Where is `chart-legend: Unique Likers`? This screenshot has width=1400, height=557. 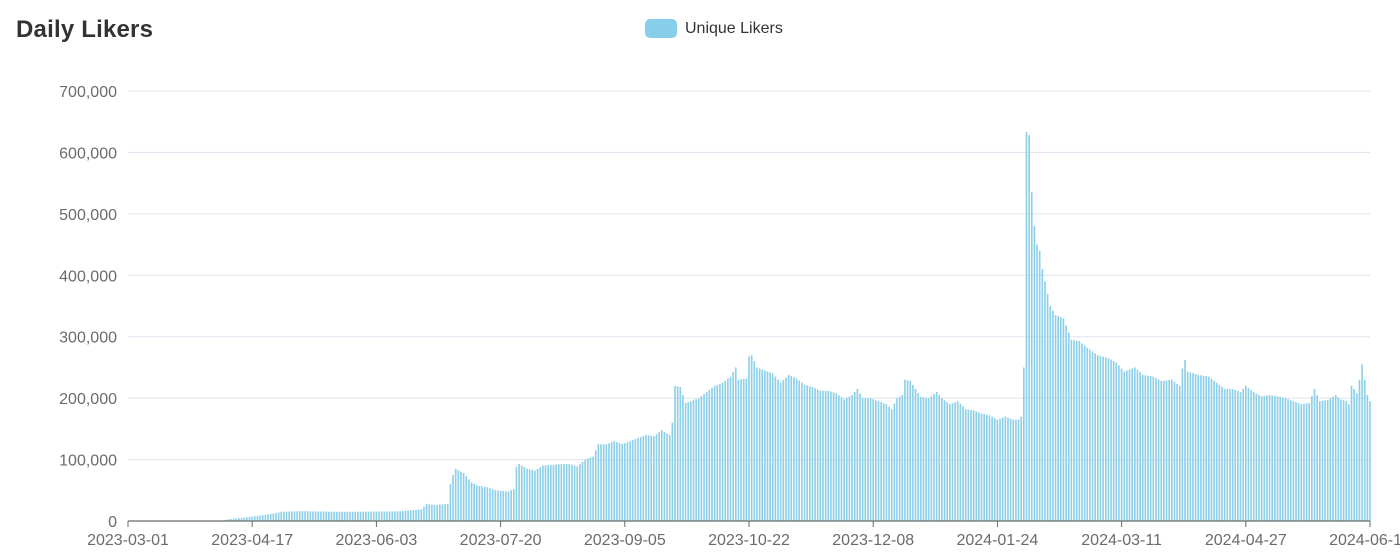 chart-legend: Unique Likers is located at coordinates (714, 28).